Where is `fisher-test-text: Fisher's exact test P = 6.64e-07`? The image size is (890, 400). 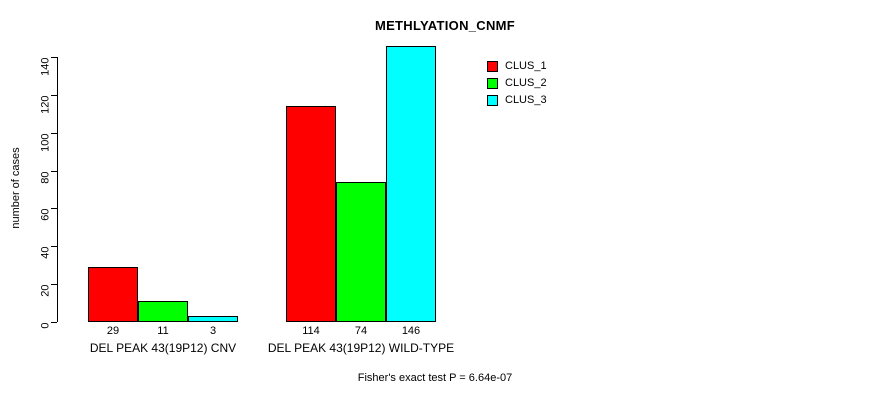
fisher-test-text: Fisher's exact test P = 6.64e-07 is located at coordinates (435, 378).